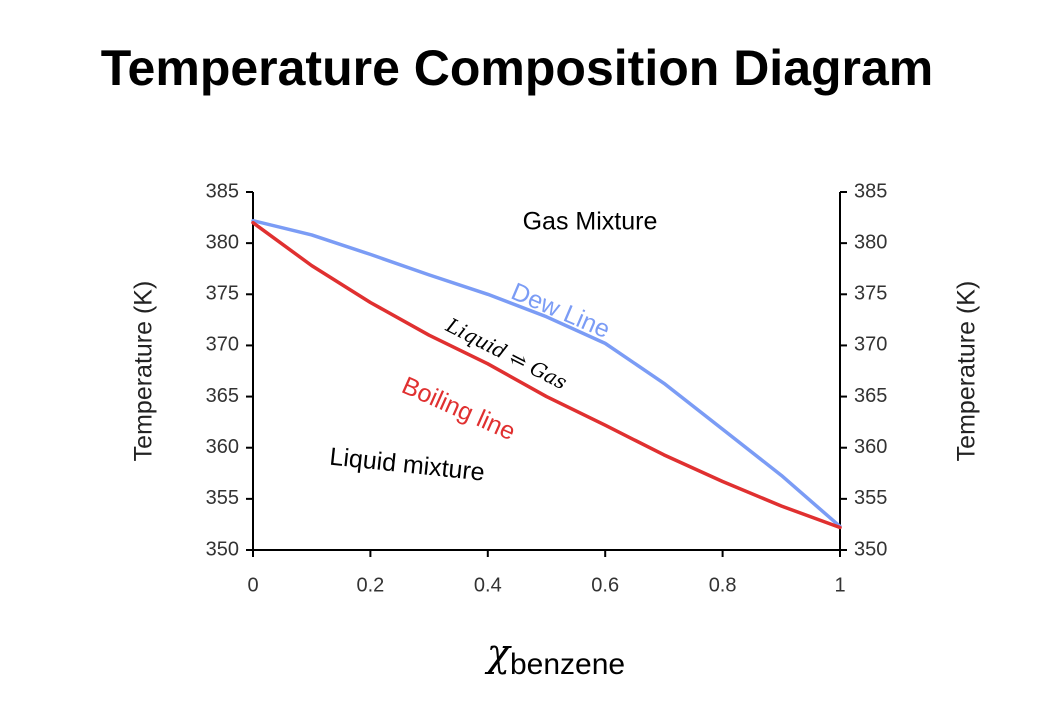 The height and width of the screenshot is (708, 1054). What do you see at coordinates (723, 585) in the screenshot?
I see `x-tick-label: 0.8` at bounding box center [723, 585].